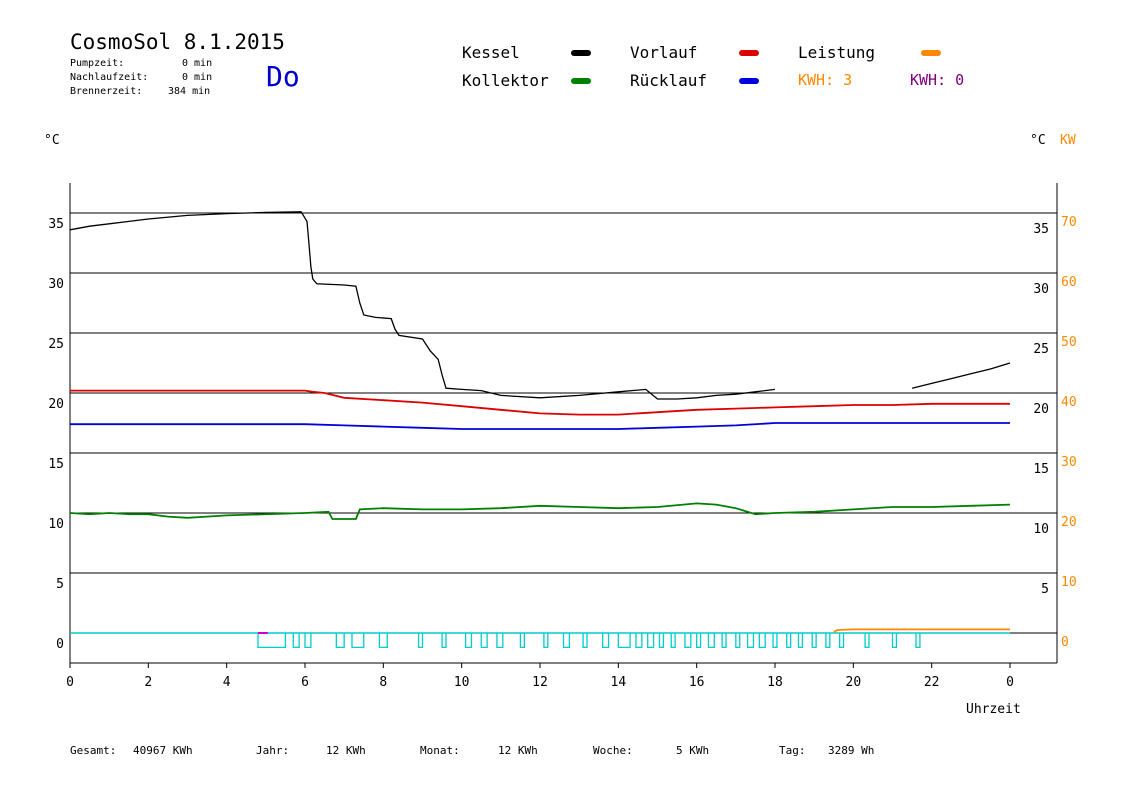  What do you see at coordinates (56, 224) in the screenshot?
I see `y-tick-left-35: 35` at bounding box center [56, 224].